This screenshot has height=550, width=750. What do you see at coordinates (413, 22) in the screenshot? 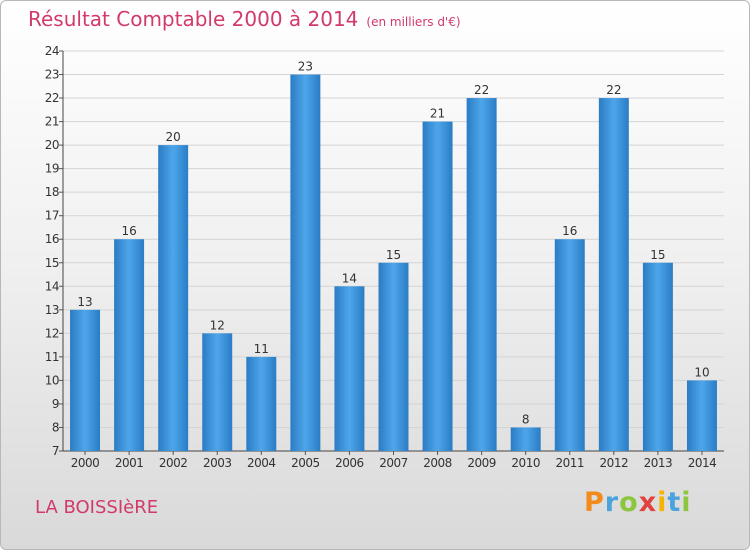
I see `chart-subtitle: (en milliers d'€)` at bounding box center [413, 22].